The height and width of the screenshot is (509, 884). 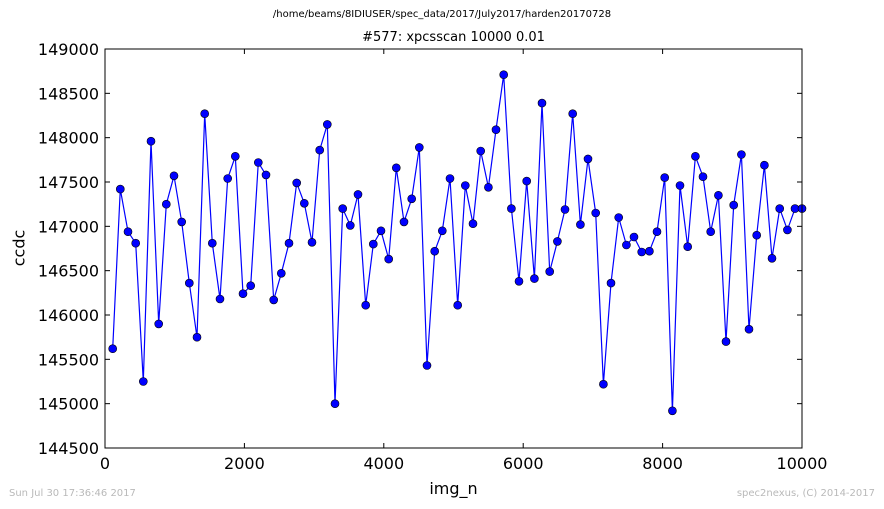 I want to click on y-tick-label: 146500, so click(x=68, y=271).